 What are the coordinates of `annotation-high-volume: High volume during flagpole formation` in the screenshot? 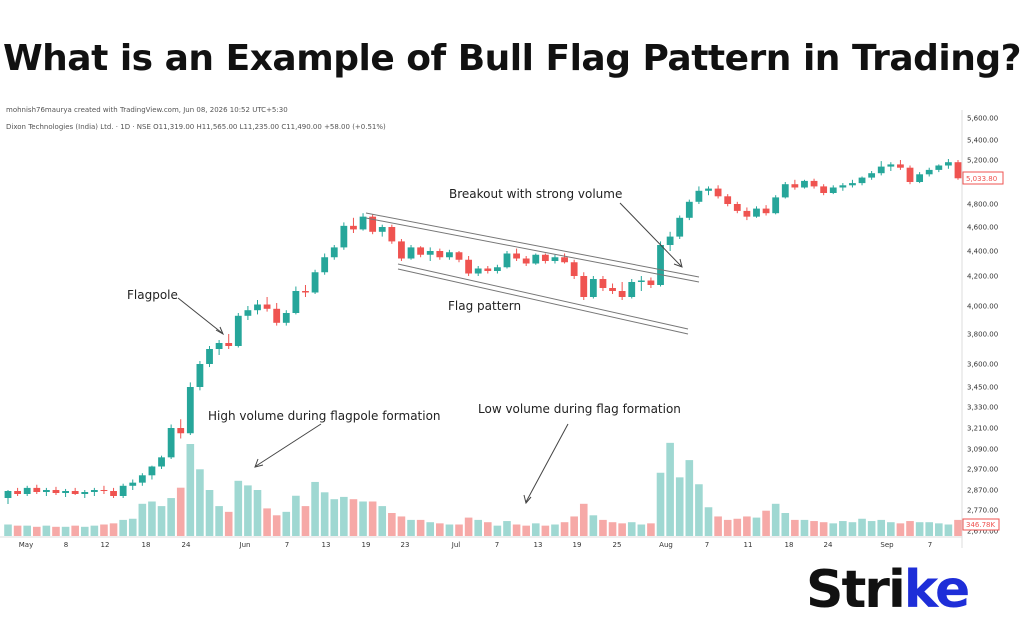 It's located at (324, 416).